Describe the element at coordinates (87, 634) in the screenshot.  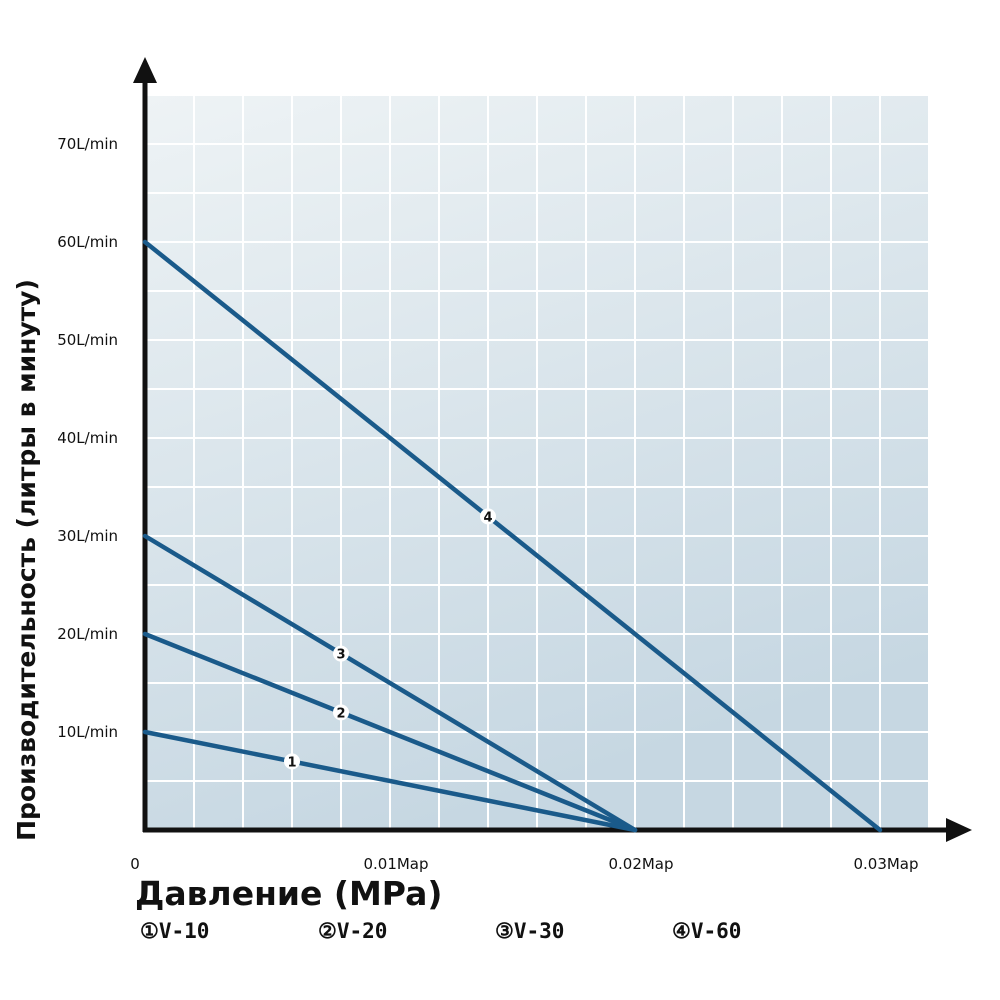
I see `y-tick-label: 20L/min` at that location.